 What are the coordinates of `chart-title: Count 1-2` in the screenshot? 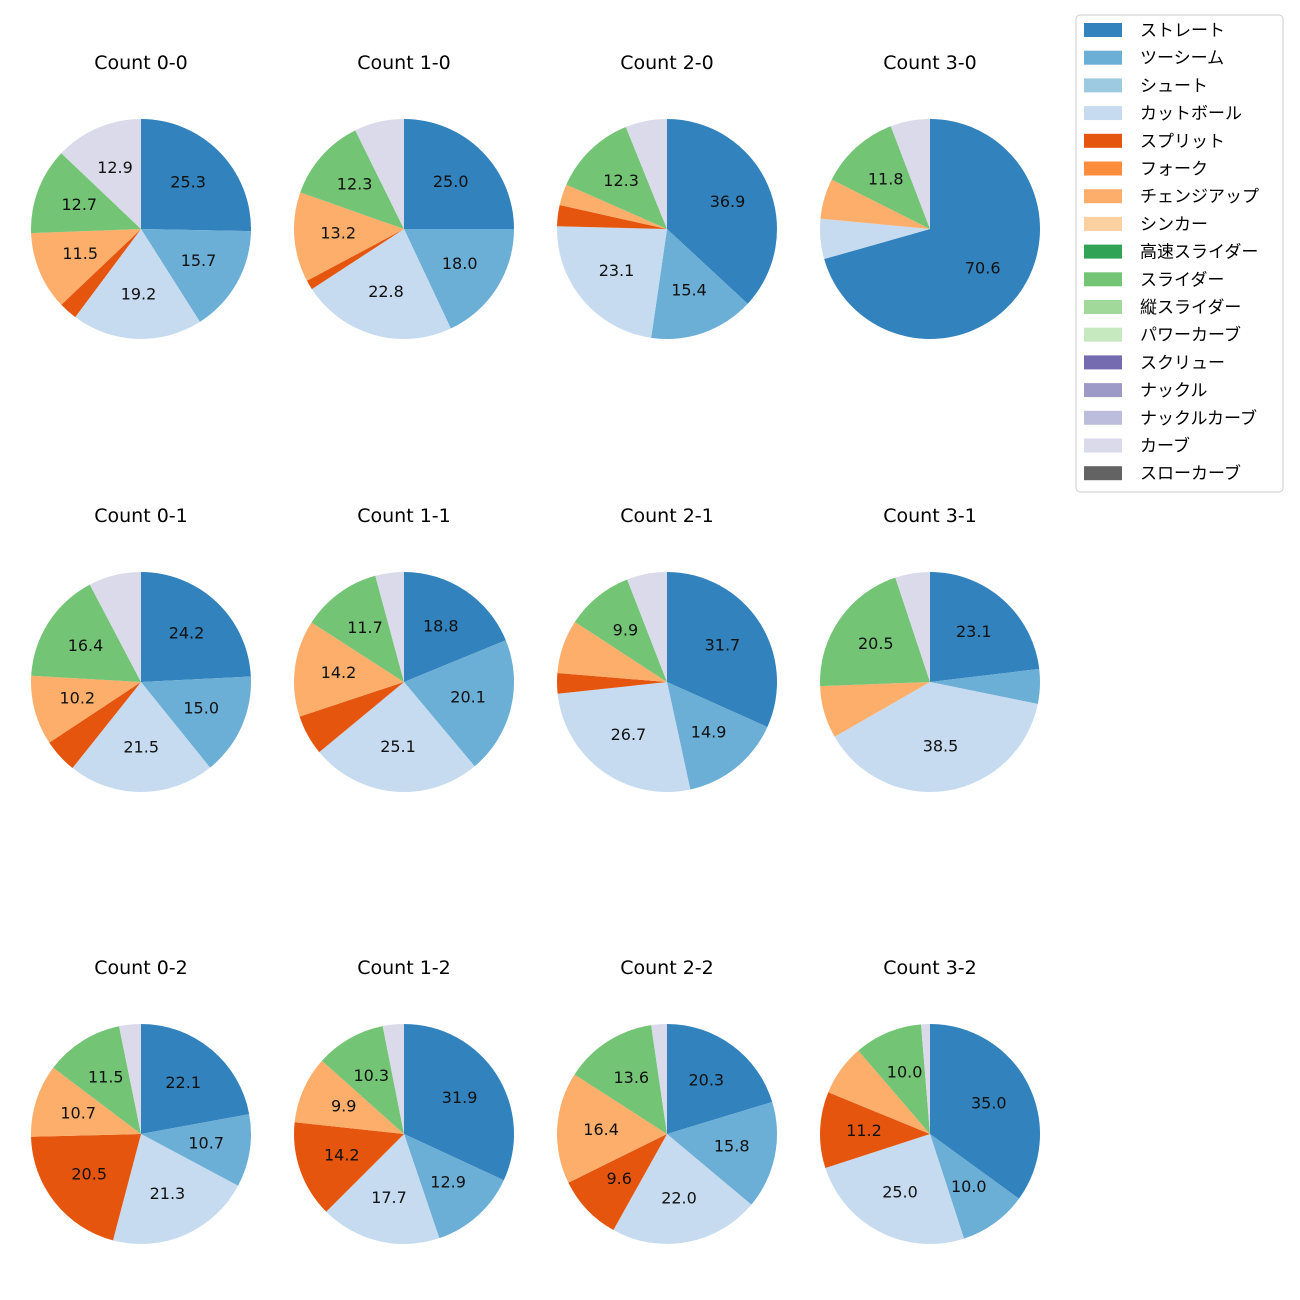 It's located at (404, 968).